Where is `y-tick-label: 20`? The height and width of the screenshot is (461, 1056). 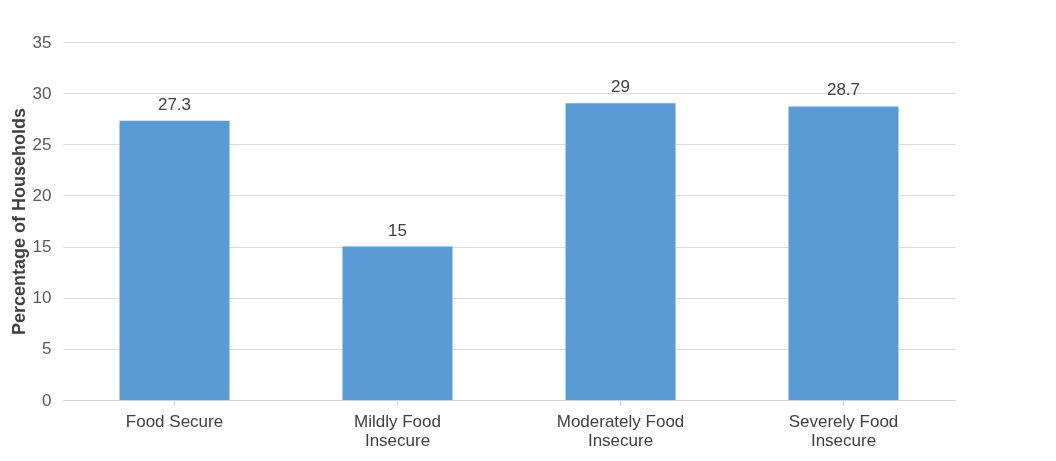 y-tick-label: 20 is located at coordinates (42, 195).